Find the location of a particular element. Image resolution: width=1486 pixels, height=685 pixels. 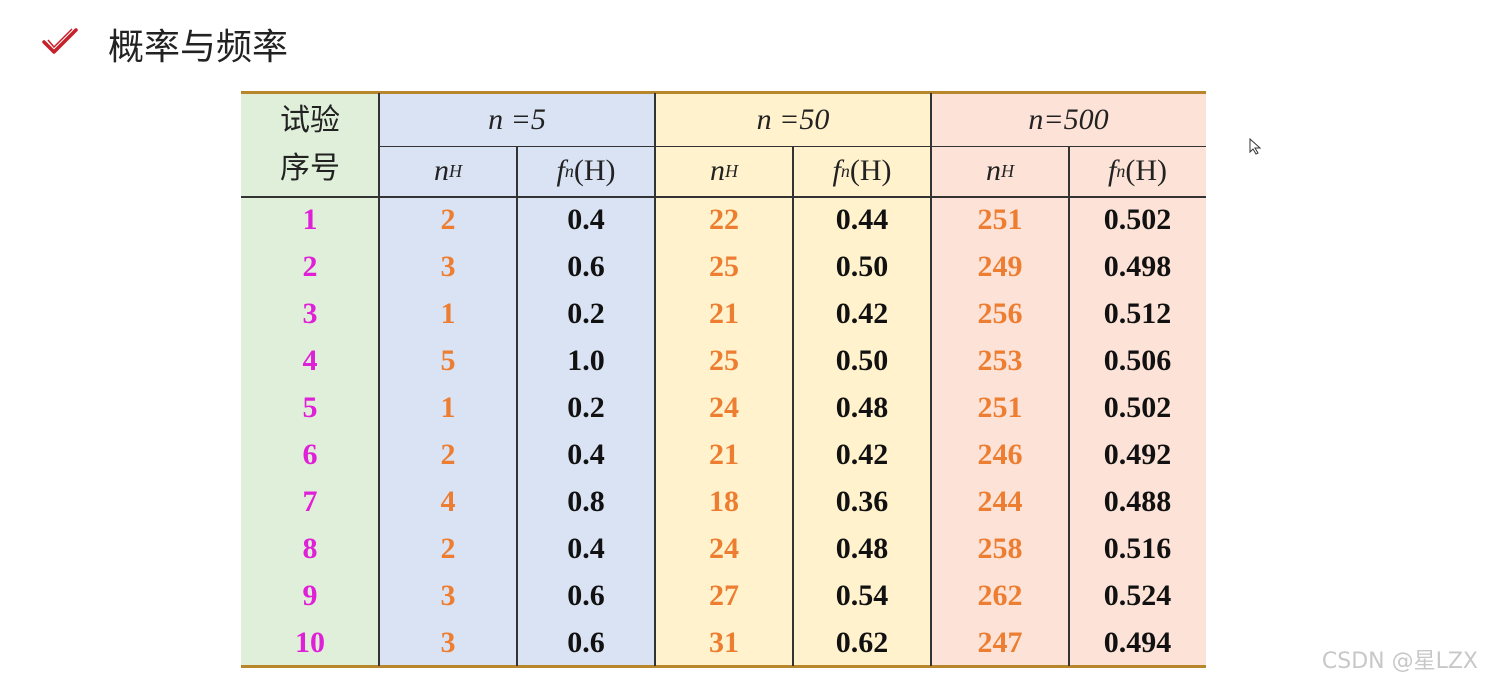

table-cell: 247 is located at coordinates (1000, 642).